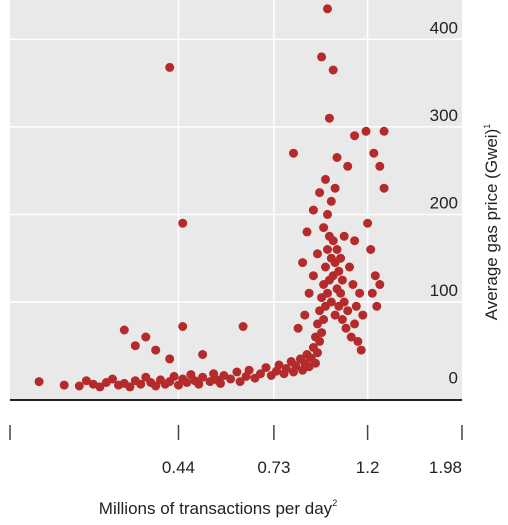 The height and width of the screenshot is (525, 508). I want to click on y-tick-labels: 0 100 200 300 400, so click(444, 202).